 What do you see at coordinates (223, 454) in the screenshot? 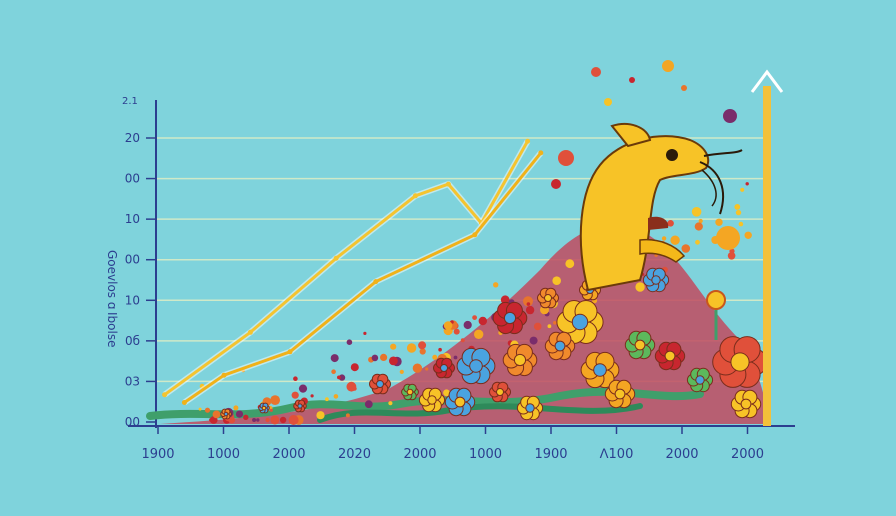
I see `x-tick-label: 1000` at bounding box center [223, 454].